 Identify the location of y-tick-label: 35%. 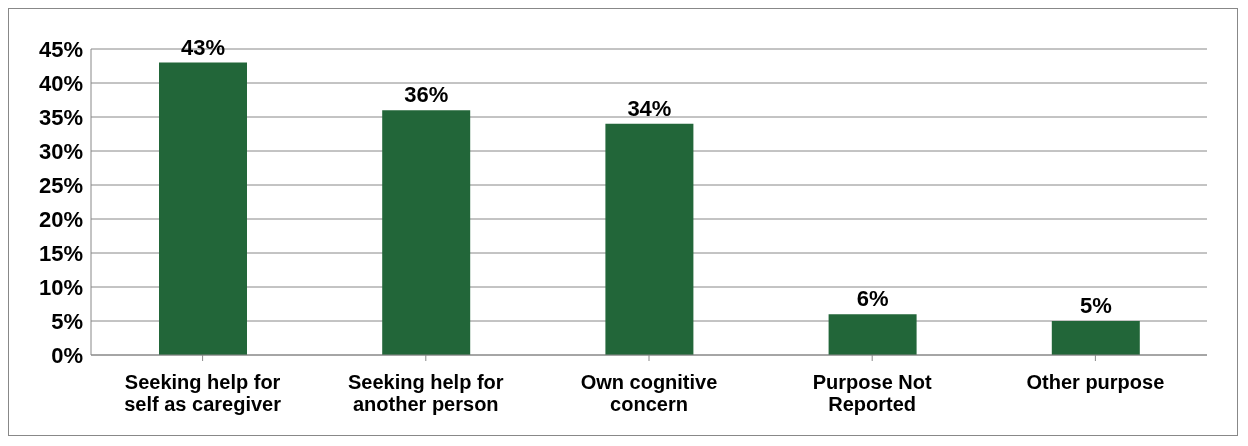
(60, 117).